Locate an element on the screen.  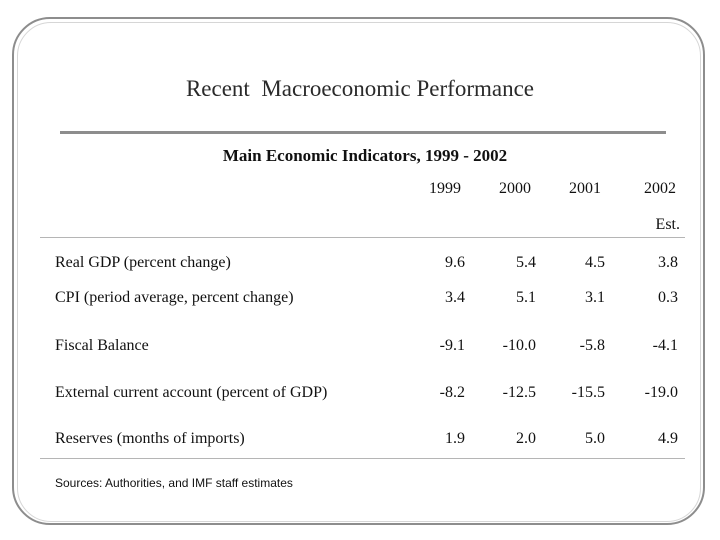
estimate-note: Est. is located at coordinates (667, 224).